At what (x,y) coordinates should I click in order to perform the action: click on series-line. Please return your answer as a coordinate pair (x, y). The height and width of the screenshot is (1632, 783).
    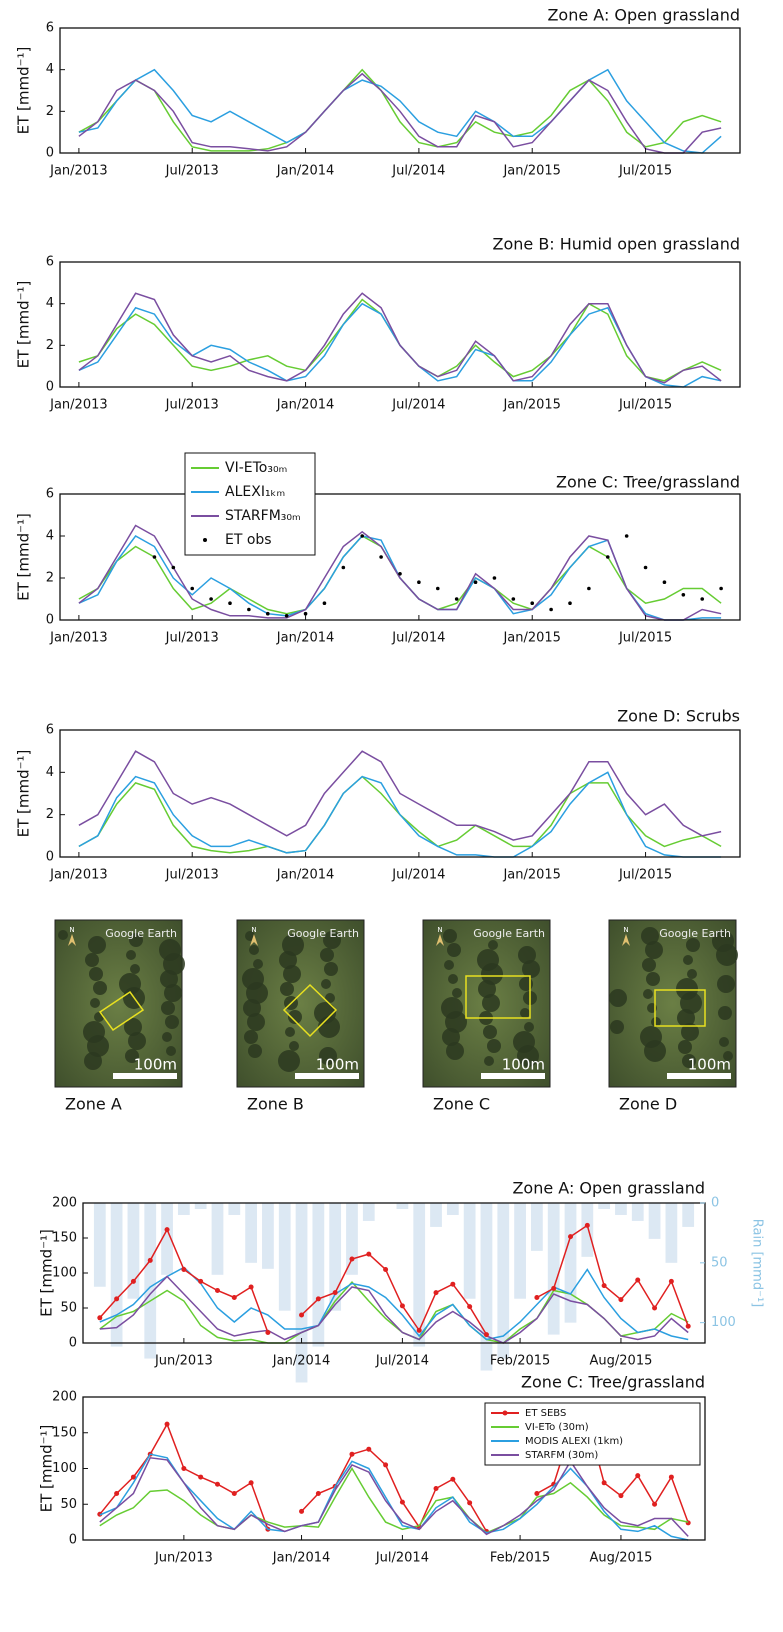
    Looking at the image, I should click on (400, 113).